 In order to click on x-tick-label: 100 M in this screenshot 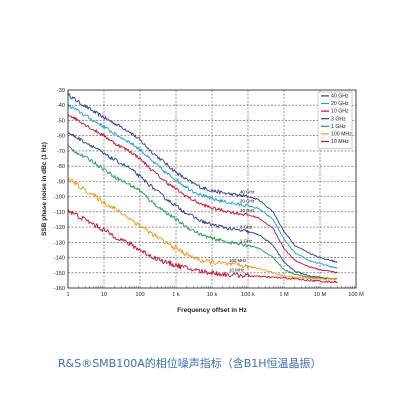, I will do `click(356, 295)`.